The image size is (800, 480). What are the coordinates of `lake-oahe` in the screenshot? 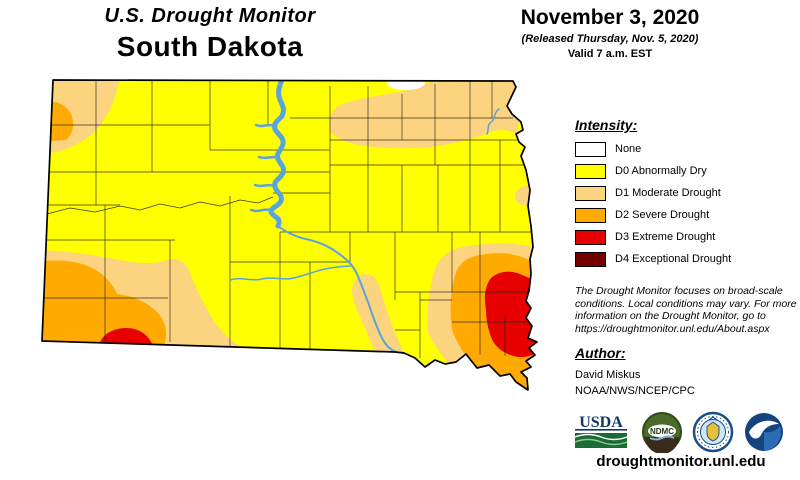 It's located at (277, 154).